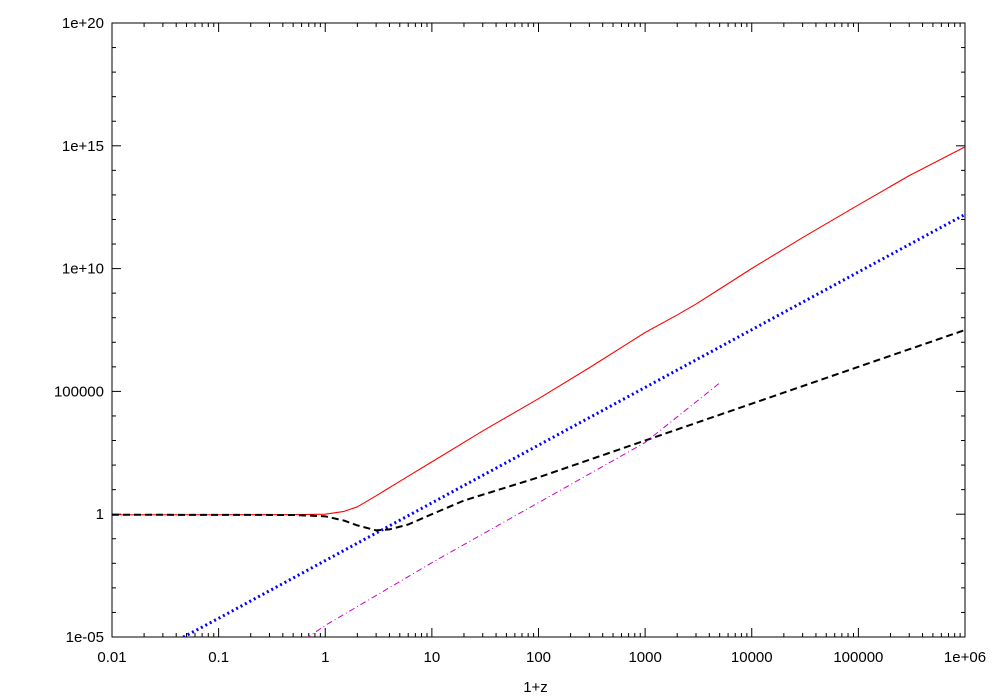  Describe the element at coordinates (83, 146) in the screenshot. I see `y-tick-label: 1e+15` at that location.